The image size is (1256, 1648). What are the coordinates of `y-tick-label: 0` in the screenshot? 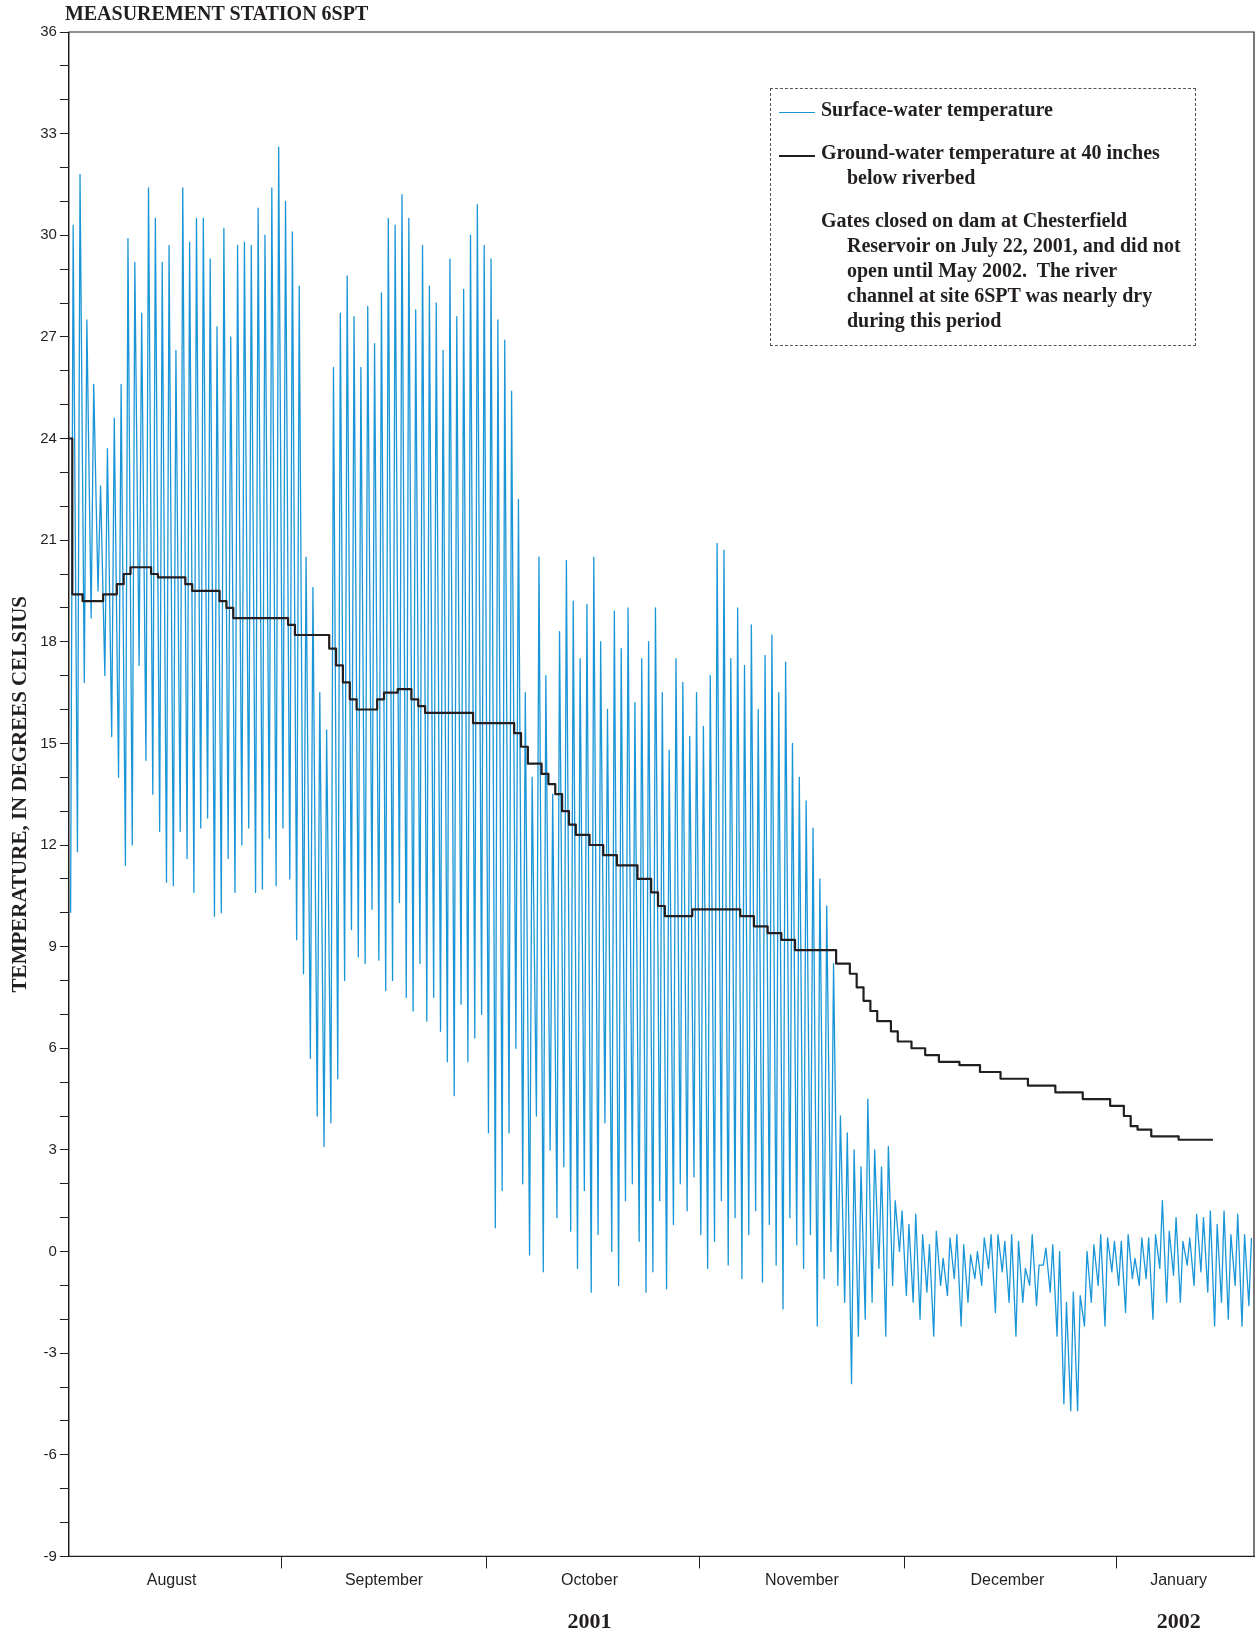 It's located at (52, 1250).